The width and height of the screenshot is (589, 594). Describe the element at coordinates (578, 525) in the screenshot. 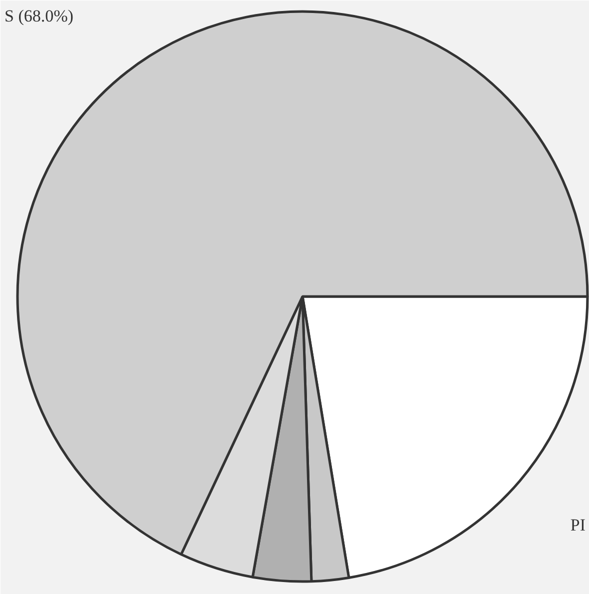

I see `slice-label: PI` at that location.